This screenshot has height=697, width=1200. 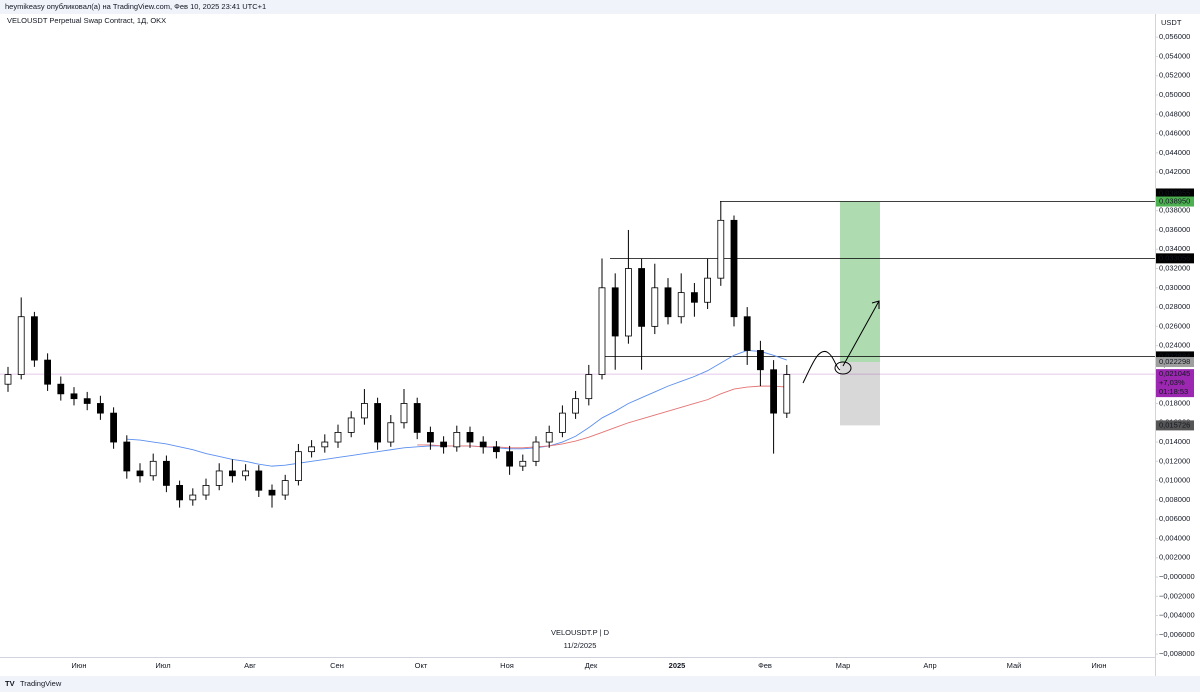 I want to click on y-tick-label: 0,056000, so click(x=1174, y=36).